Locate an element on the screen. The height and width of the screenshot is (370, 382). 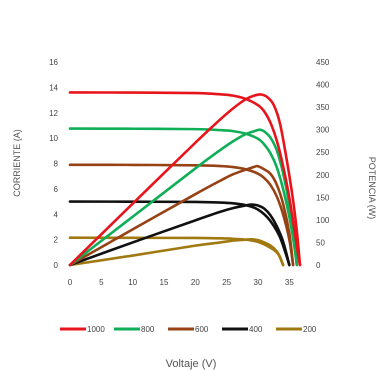
x-tick-label: 25 is located at coordinates (226, 282).